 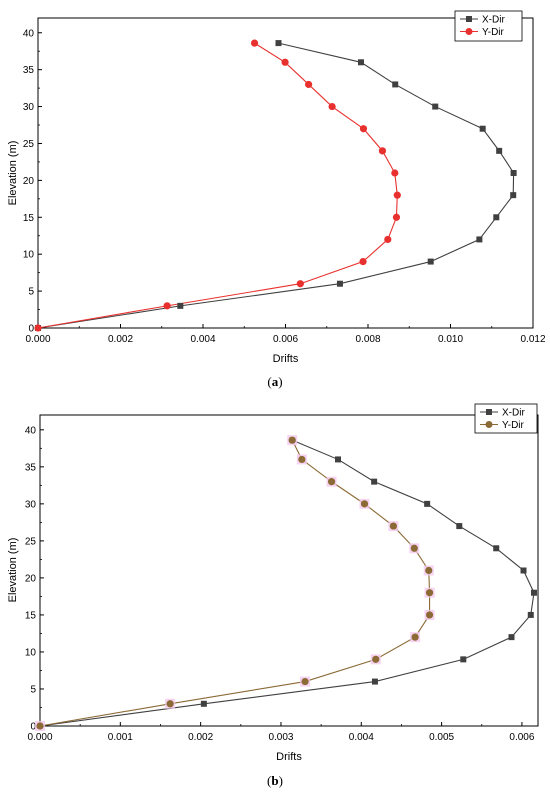 I want to click on legend-box-b, so click(x=506, y=418).